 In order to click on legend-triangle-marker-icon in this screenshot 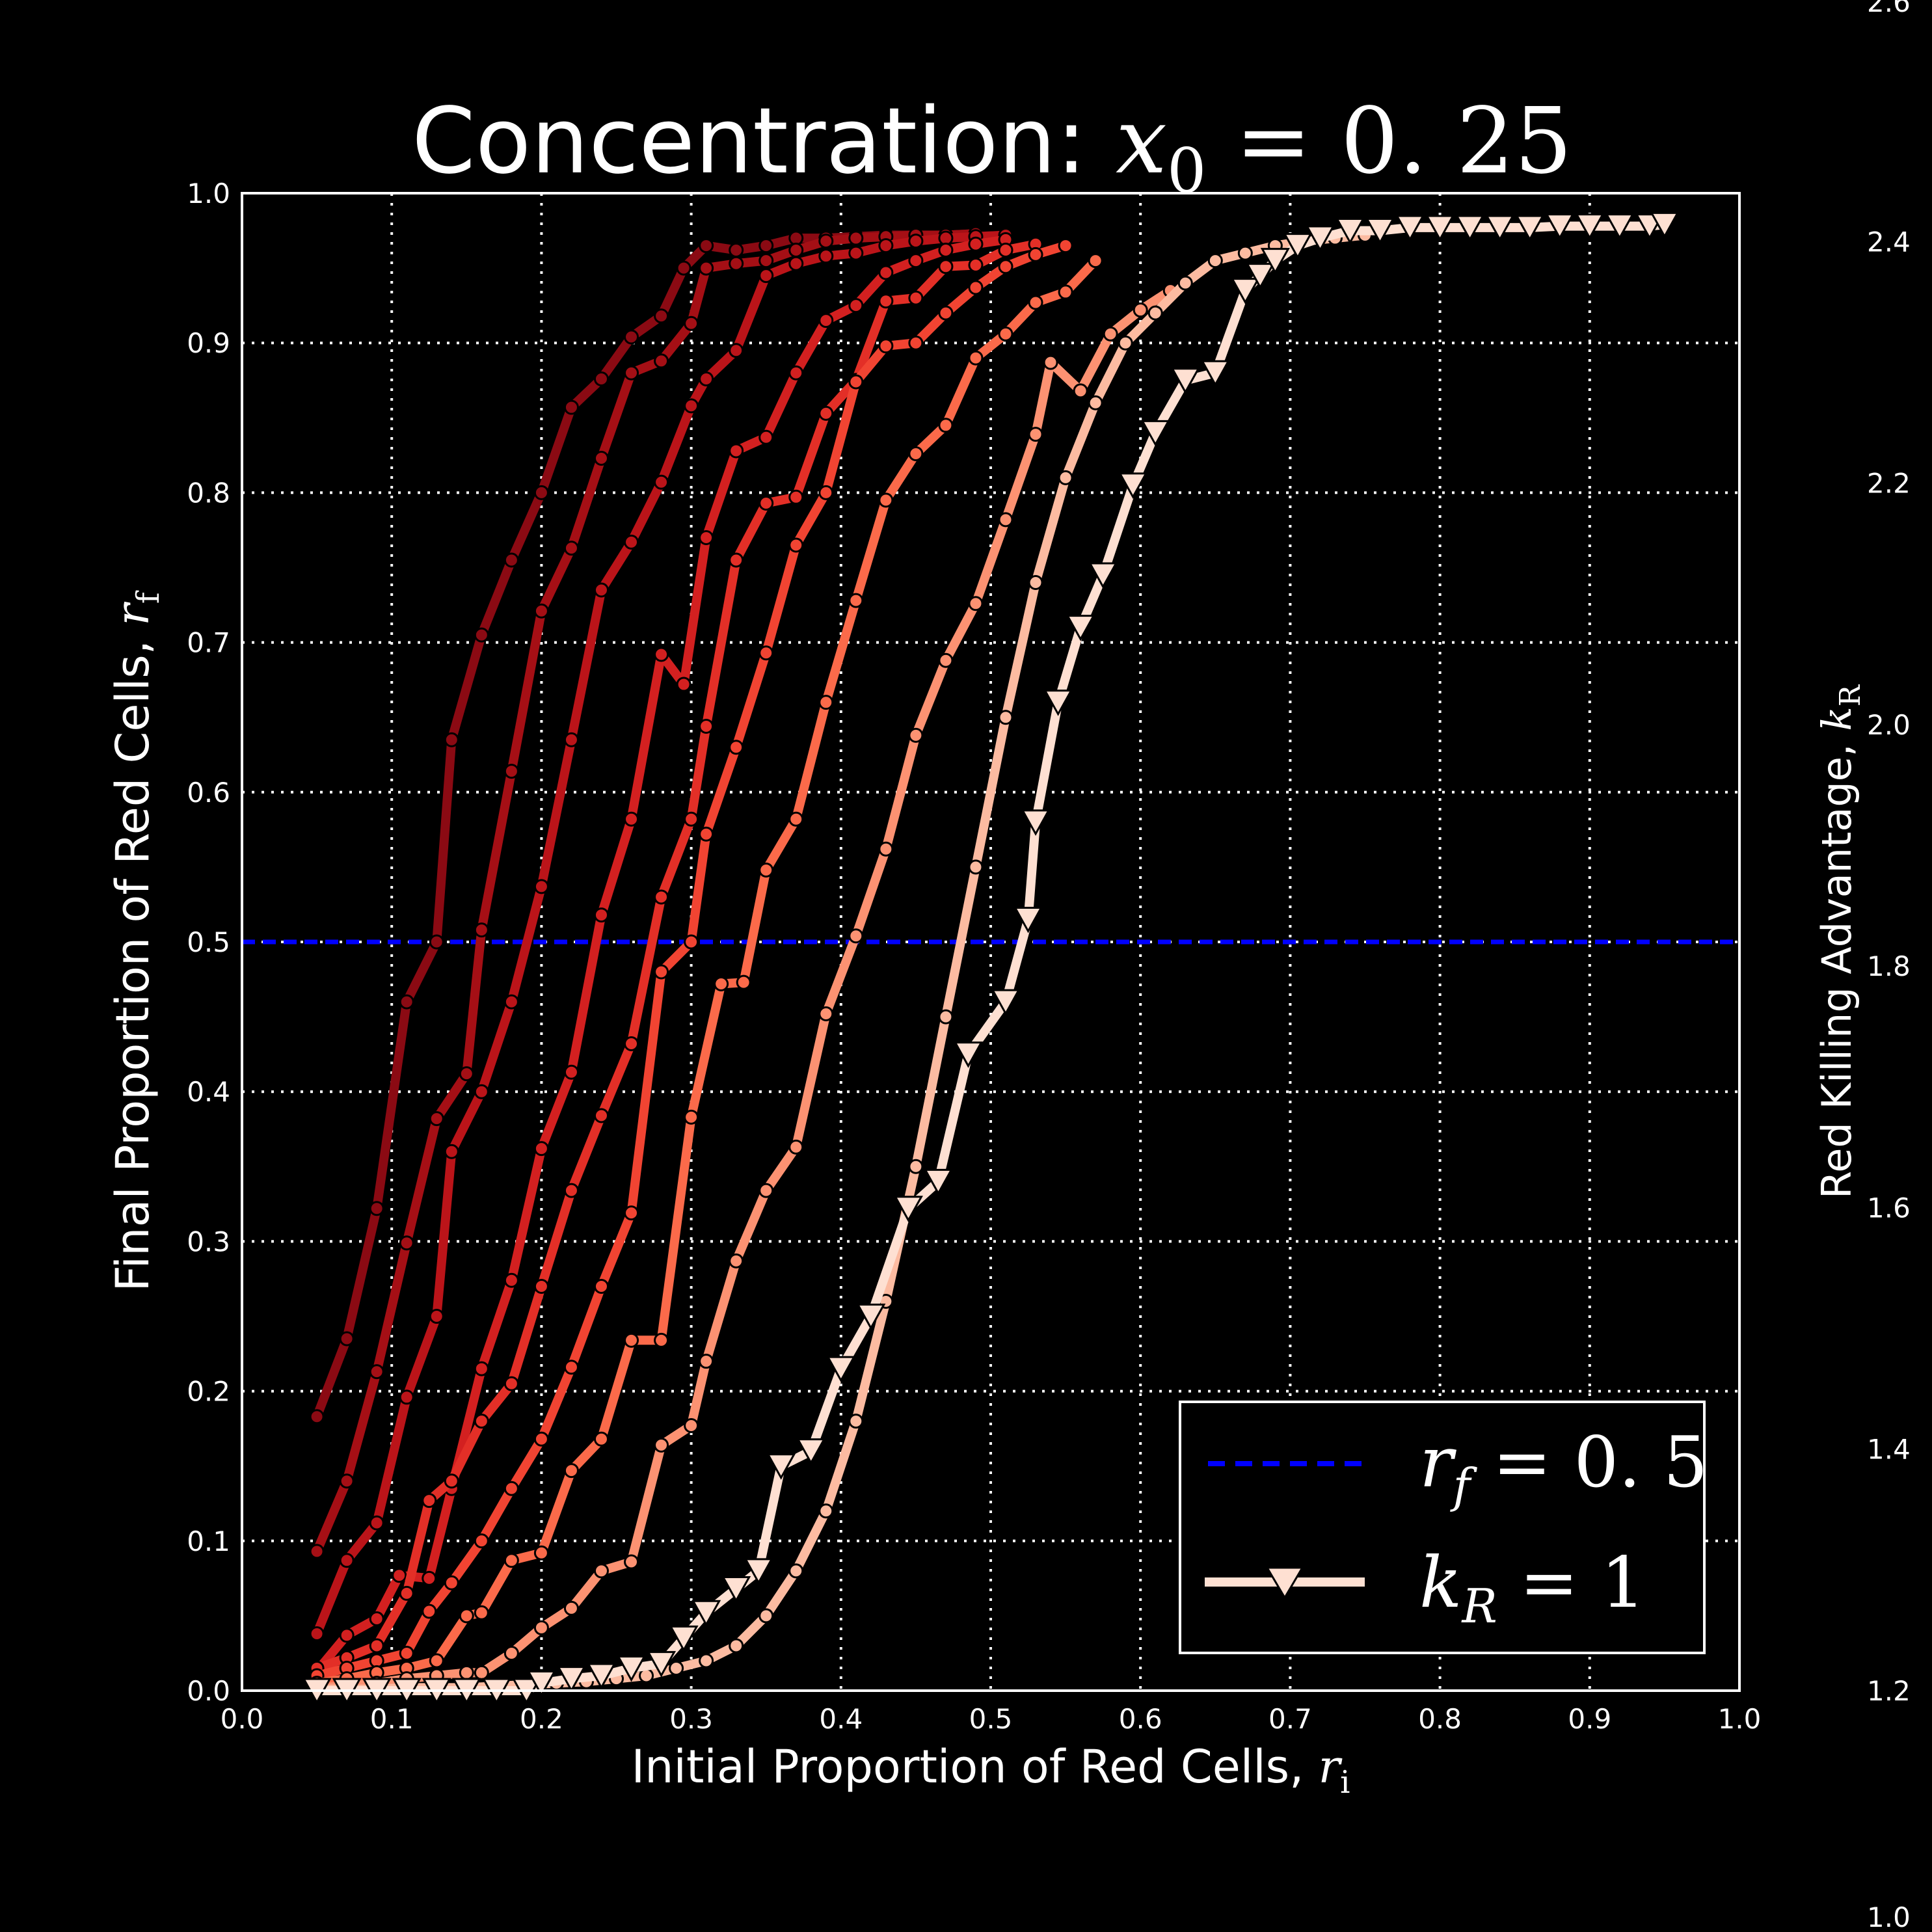, I will do `click(1284, 1583)`.